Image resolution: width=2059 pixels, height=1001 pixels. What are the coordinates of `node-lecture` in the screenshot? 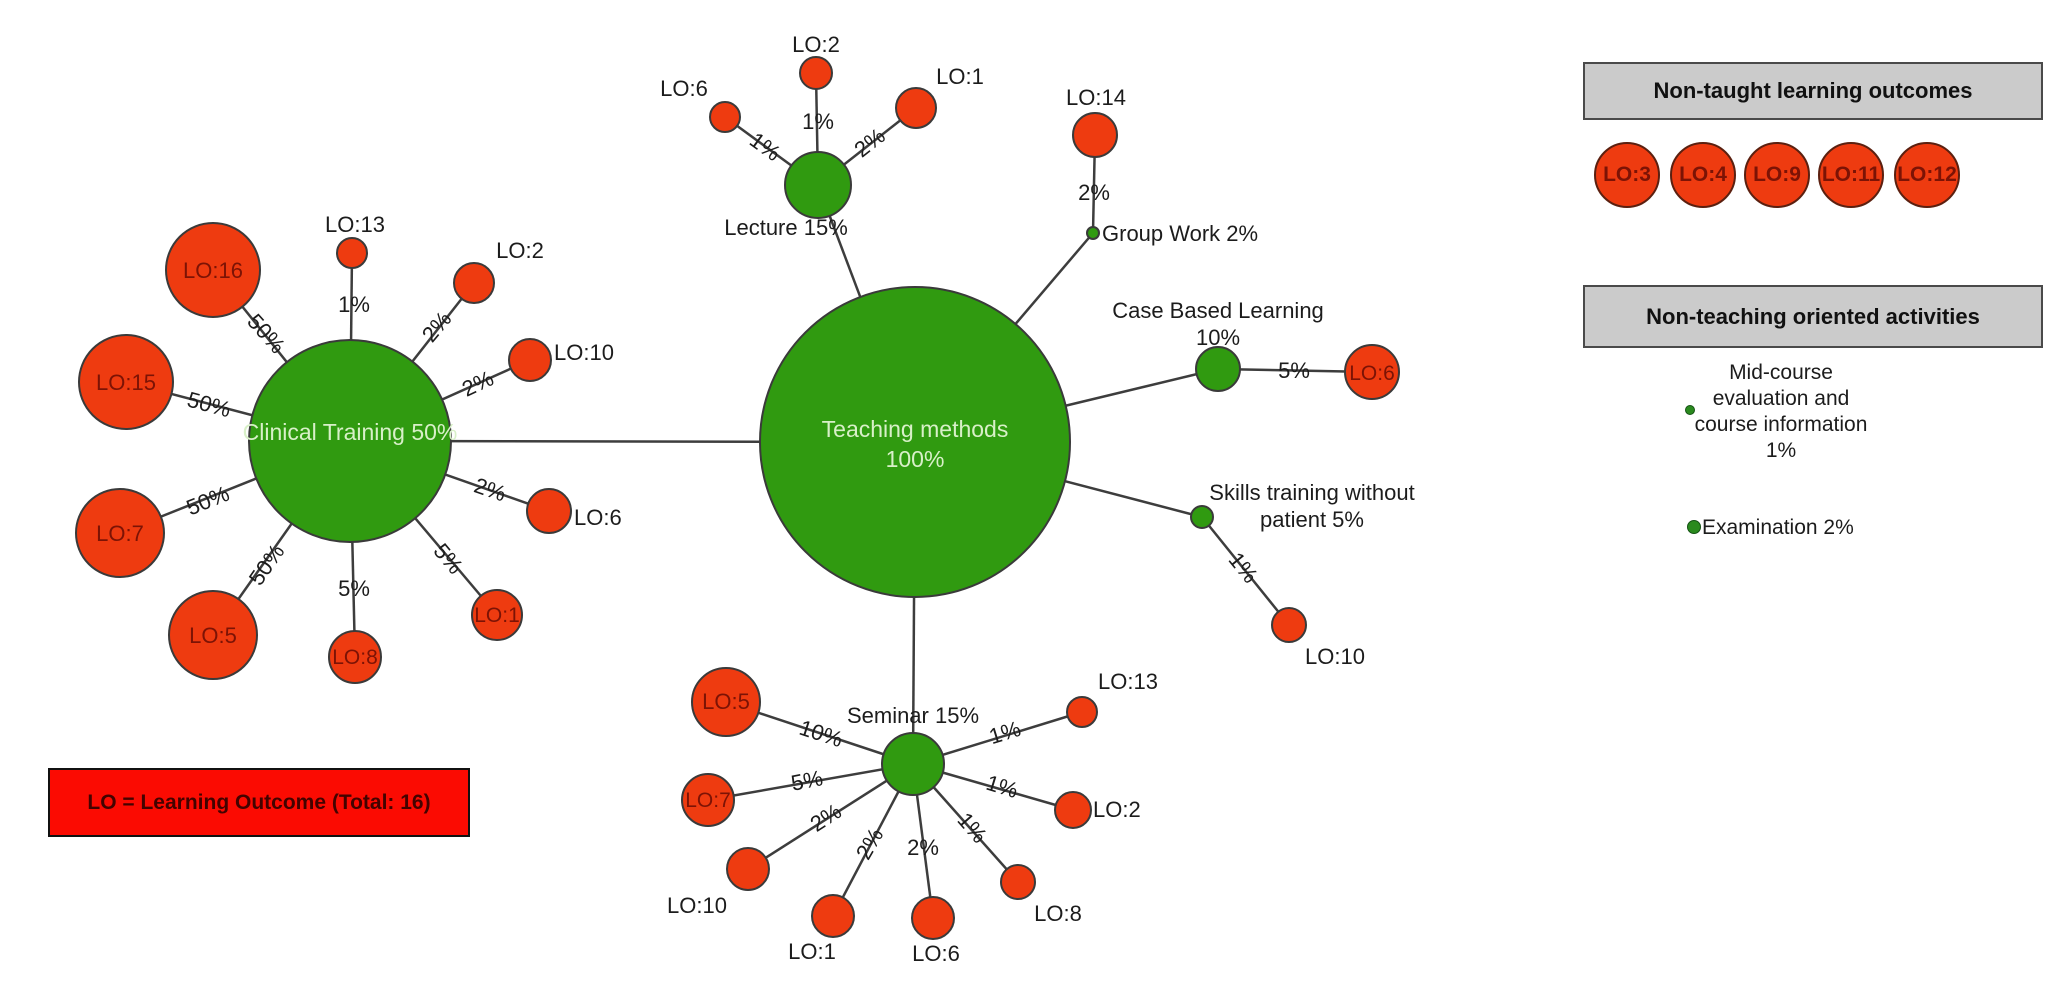 It's located at (818, 185).